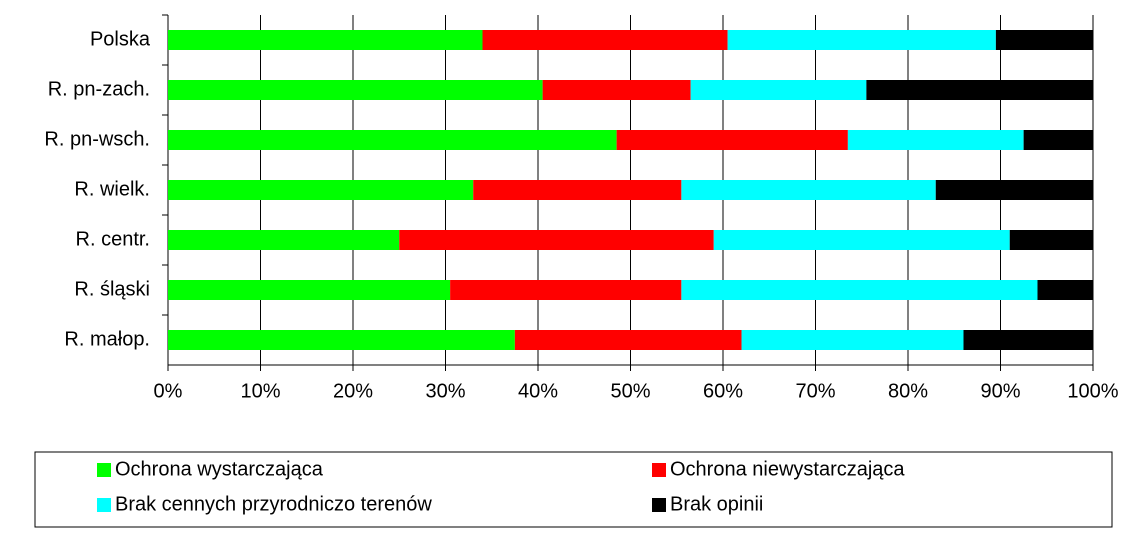 This screenshot has width=1127, height=534. What do you see at coordinates (787, 469) in the screenshot?
I see `legend-label: Ochrona niewystarczająca` at bounding box center [787, 469].